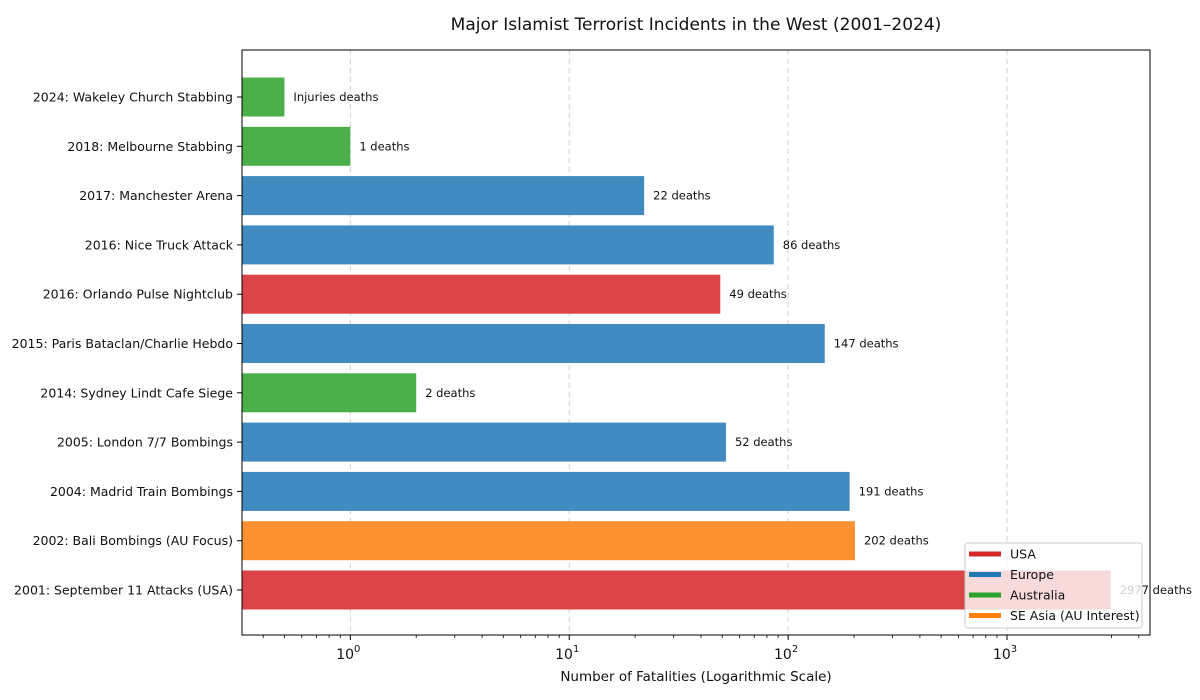 The image size is (1200, 700). Describe the element at coordinates (141, 491) in the screenshot. I see `y-tick-label: 2004: Madrid Train Bombings` at that location.